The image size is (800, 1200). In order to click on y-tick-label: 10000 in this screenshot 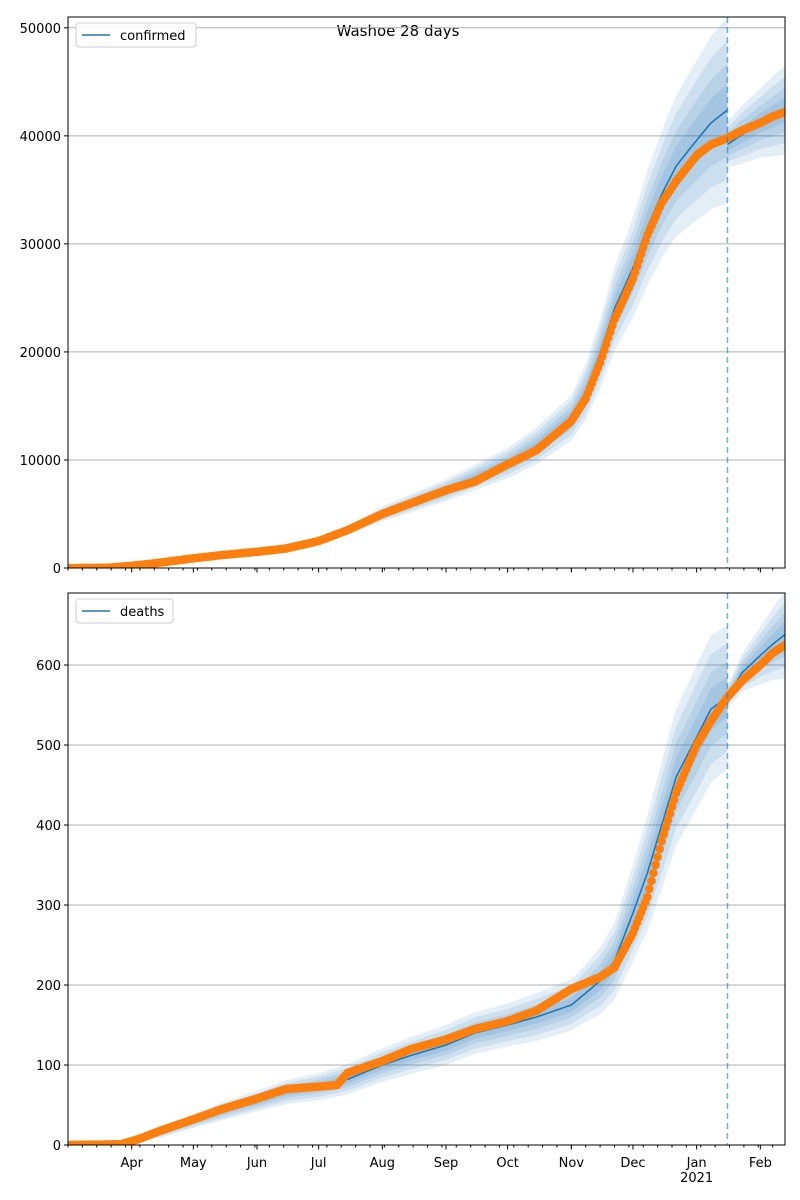, I will do `click(40, 461)`.